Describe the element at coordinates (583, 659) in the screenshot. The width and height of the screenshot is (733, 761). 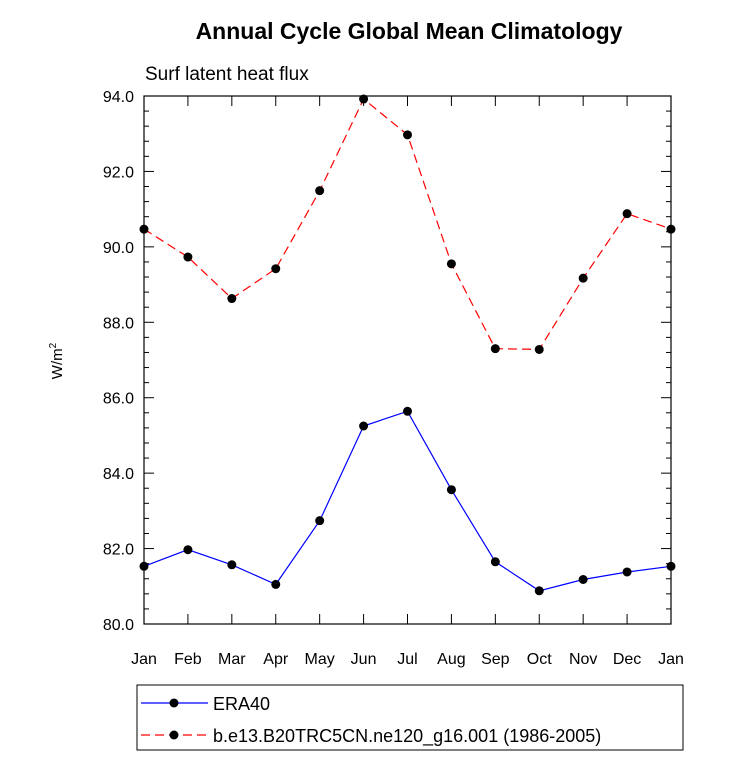
I see `x-tick-label: Nov` at that location.